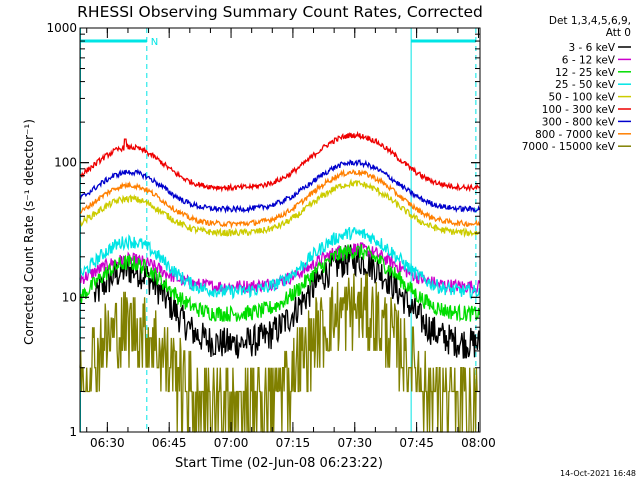 The height and width of the screenshot is (480, 640). I want to click on legend-label: 25 - 50 keV, so click(585, 85).